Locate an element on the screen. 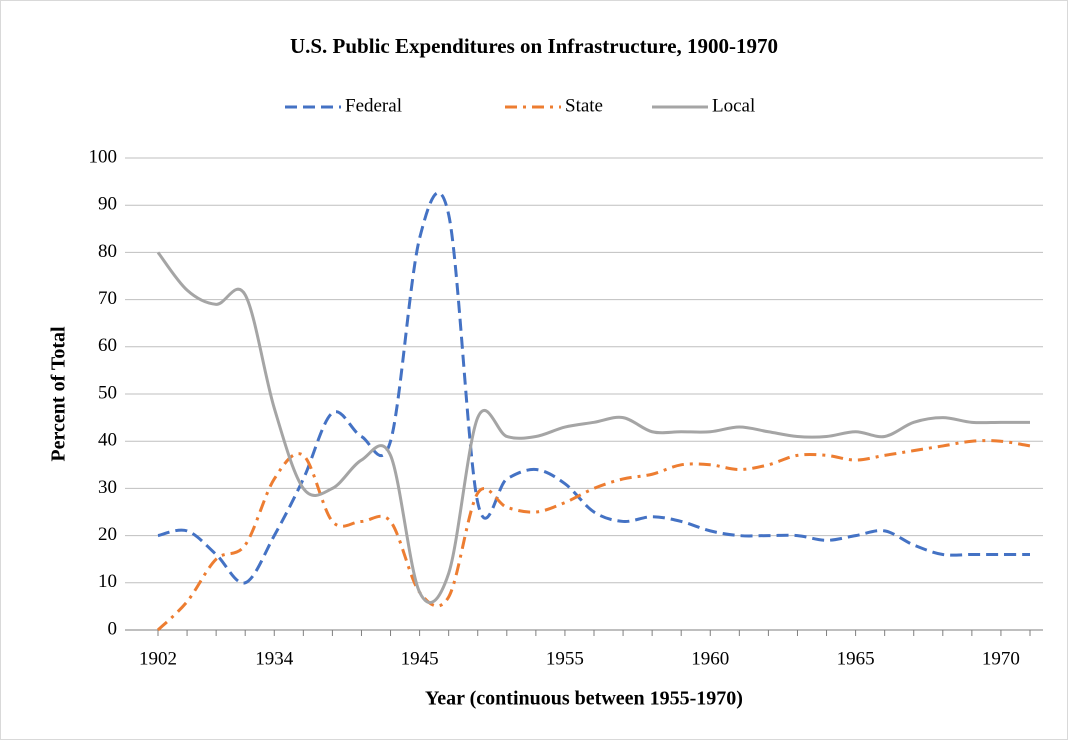  y-tick-label: 0 is located at coordinates (113, 628).